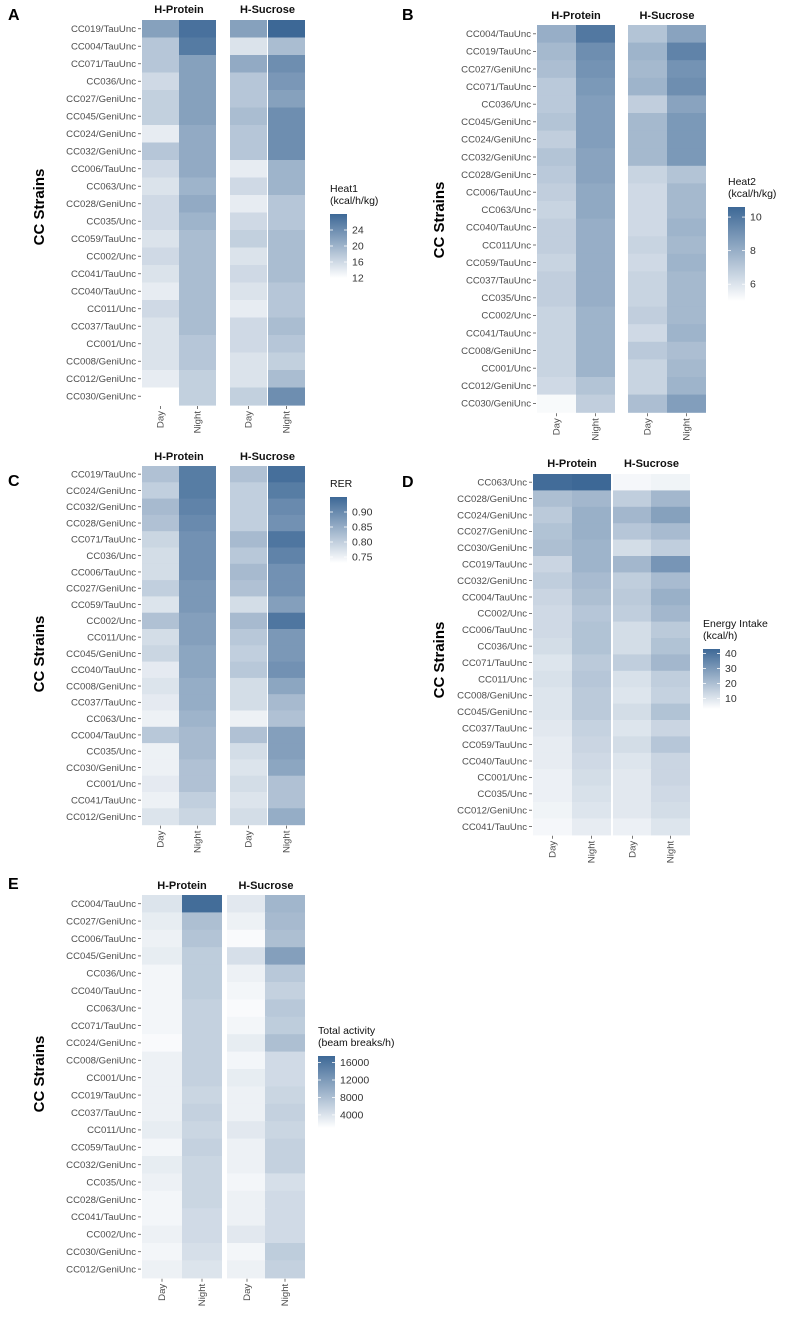 This screenshot has height=1339, width=789. What do you see at coordinates (101, 956) in the screenshot?
I see `row-label: CC045/GeniUnc` at bounding box center [101, 956].